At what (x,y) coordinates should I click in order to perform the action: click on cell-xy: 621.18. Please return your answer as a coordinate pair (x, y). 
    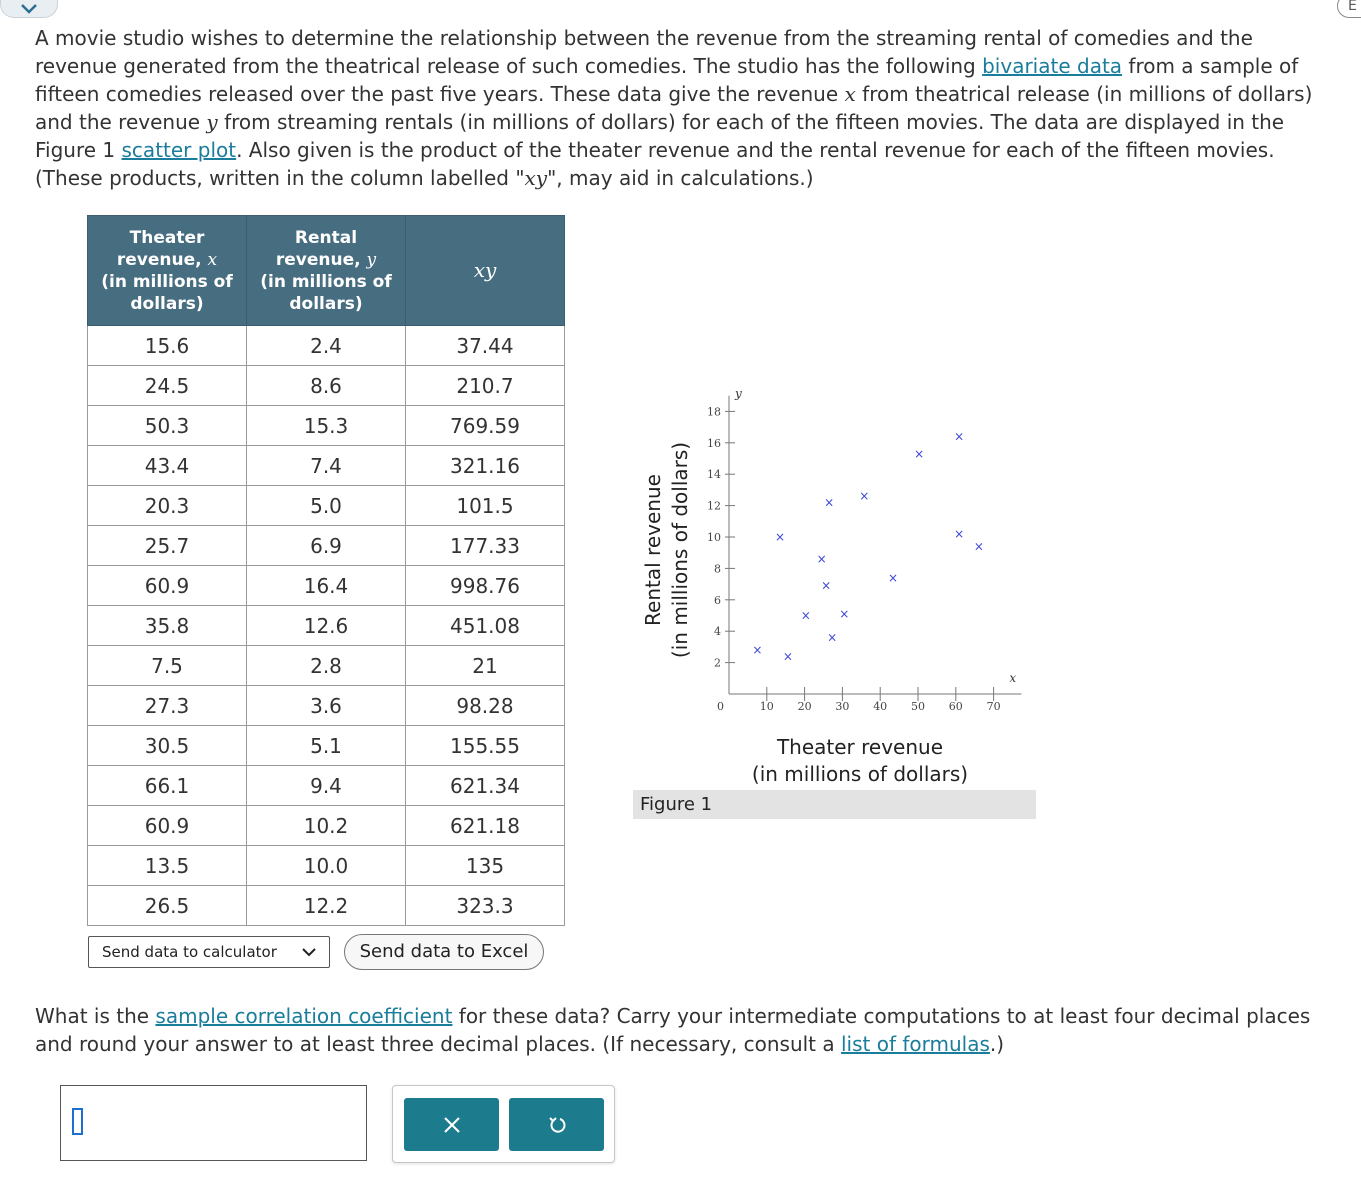
    Looking at the image, I should click on (485, 825).